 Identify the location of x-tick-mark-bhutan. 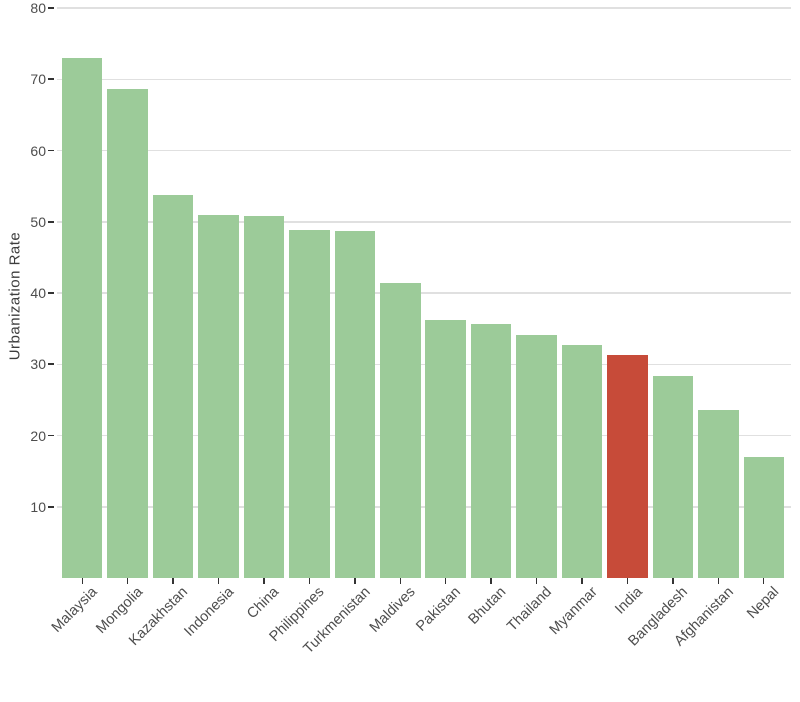
(491, 581).